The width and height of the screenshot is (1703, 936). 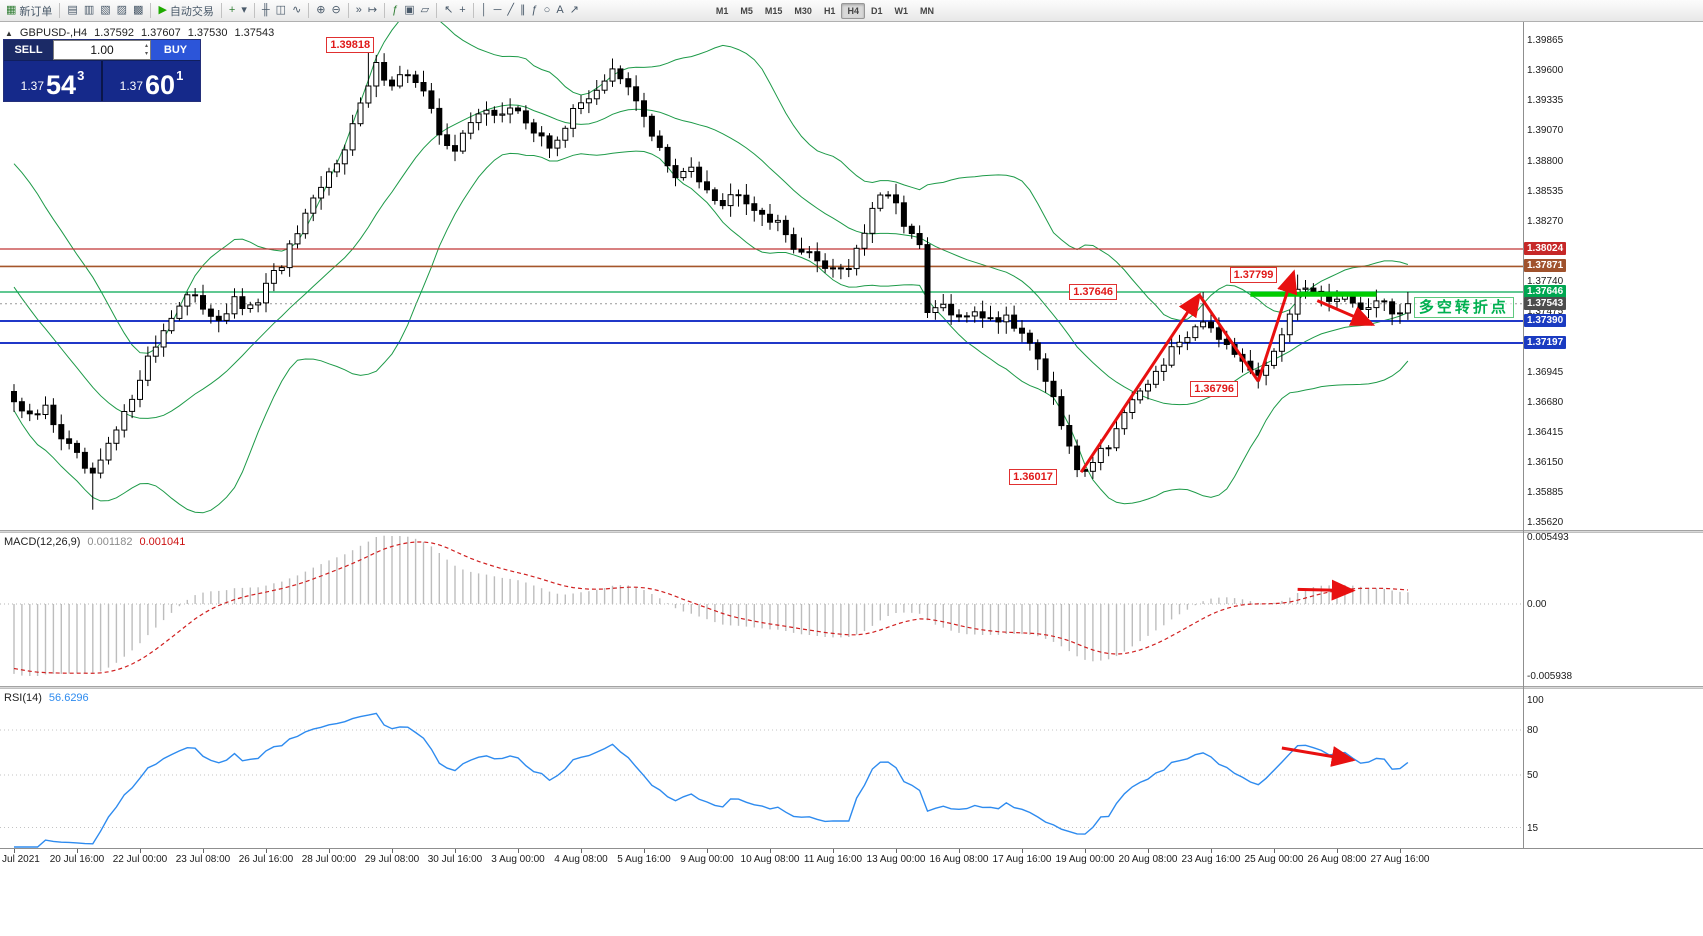 I want to click on timeframe-mn-button: MN, so click(x=926, y=10).